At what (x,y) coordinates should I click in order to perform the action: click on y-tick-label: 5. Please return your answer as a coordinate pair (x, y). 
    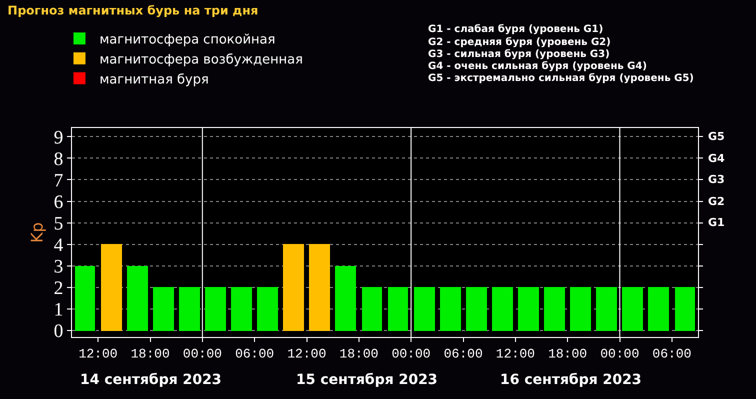
    Looking at the image, I should click on (59, 223).